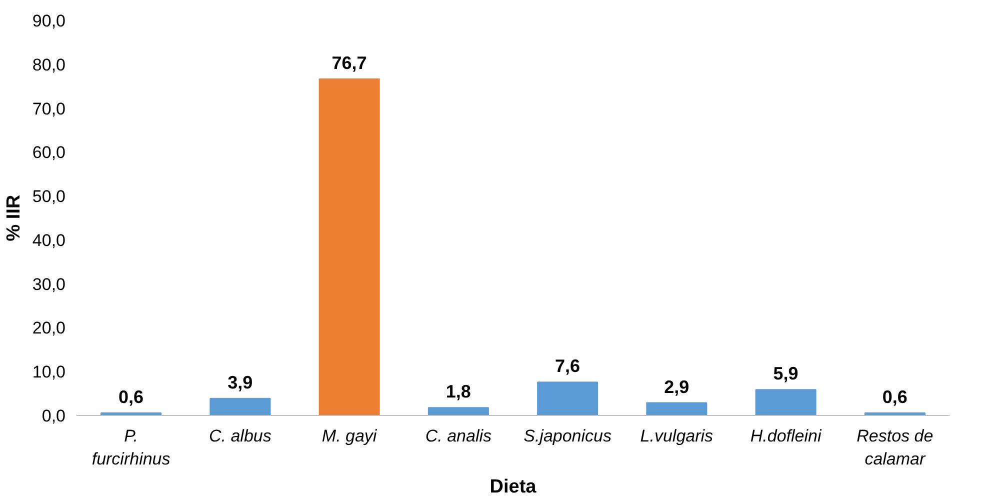  Describe the element at coordinates (677, 436) in the screenshot. I see `x-tick-label: L.vulgaris` at that location.